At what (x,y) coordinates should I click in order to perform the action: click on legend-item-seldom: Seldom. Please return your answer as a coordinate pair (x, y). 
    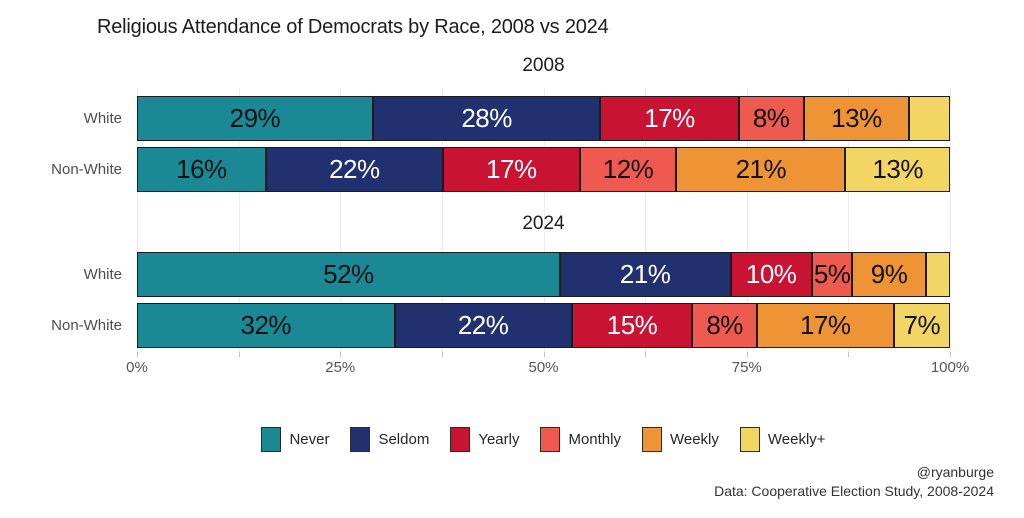
    Looking at the image, I should click on (389, 439).